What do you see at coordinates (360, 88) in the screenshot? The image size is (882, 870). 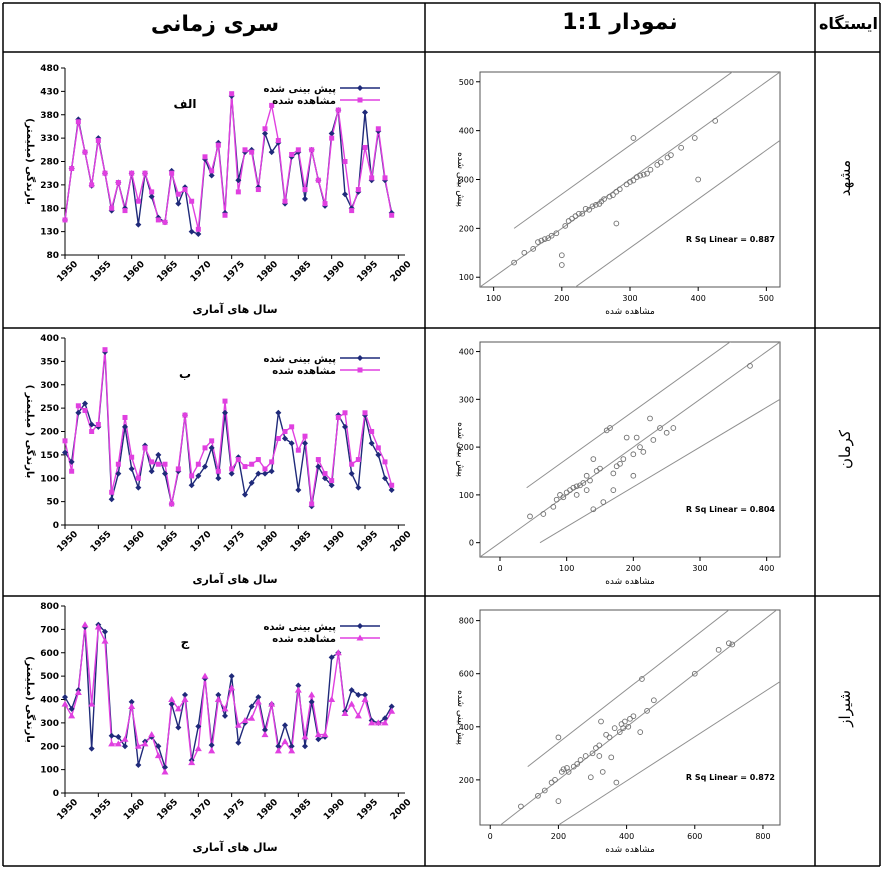 I see `legend-predicted-marker` at bounding box center [360, 88].